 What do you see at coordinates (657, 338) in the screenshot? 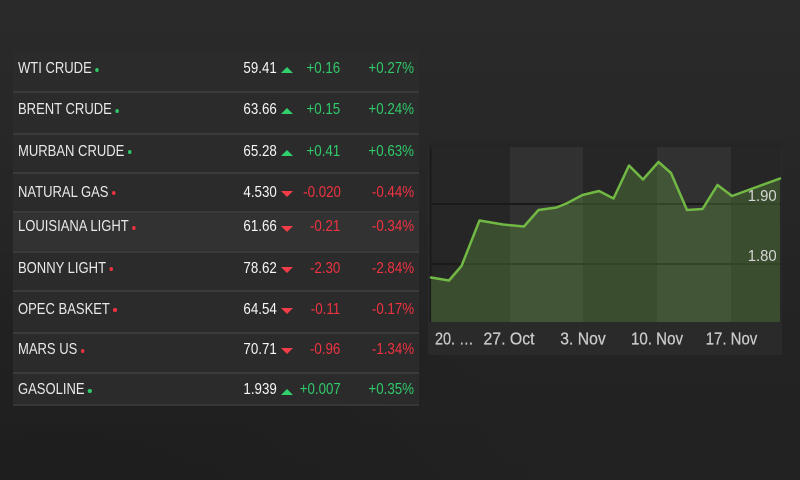
I see `svg-text: 10. Nov` at bounding box center [657, 338].